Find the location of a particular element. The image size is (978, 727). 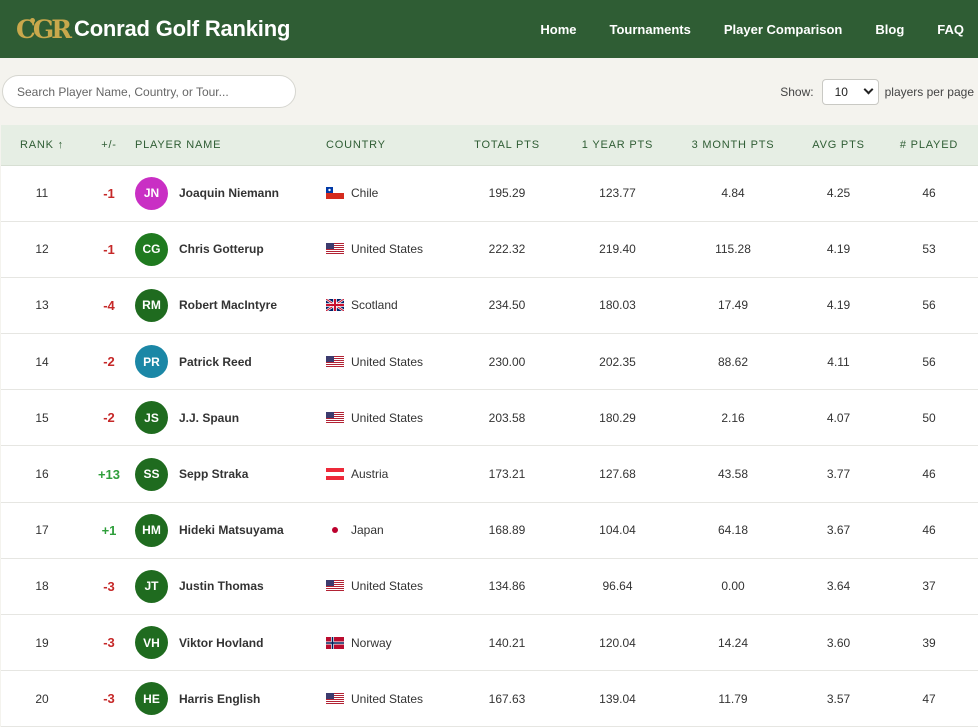

three-month-pts-cell: 17.49 is located at coordinates (733, 306).